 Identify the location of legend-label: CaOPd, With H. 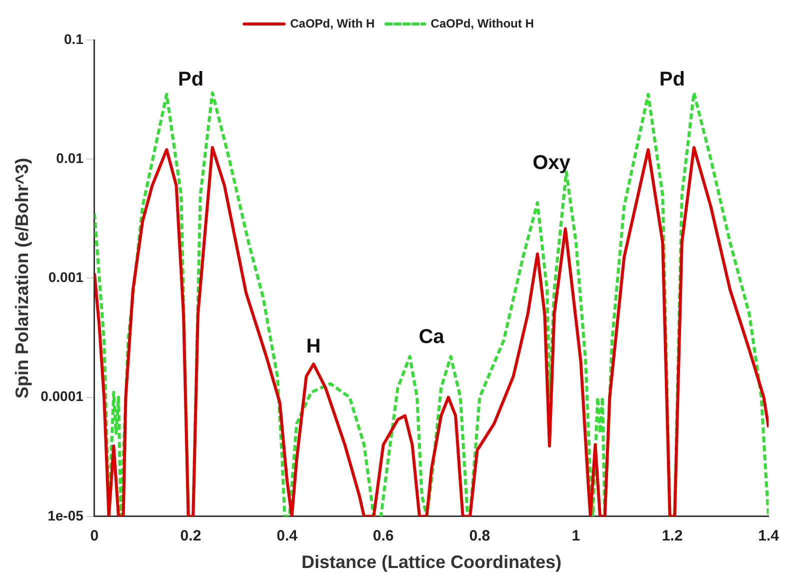
(332, 23).